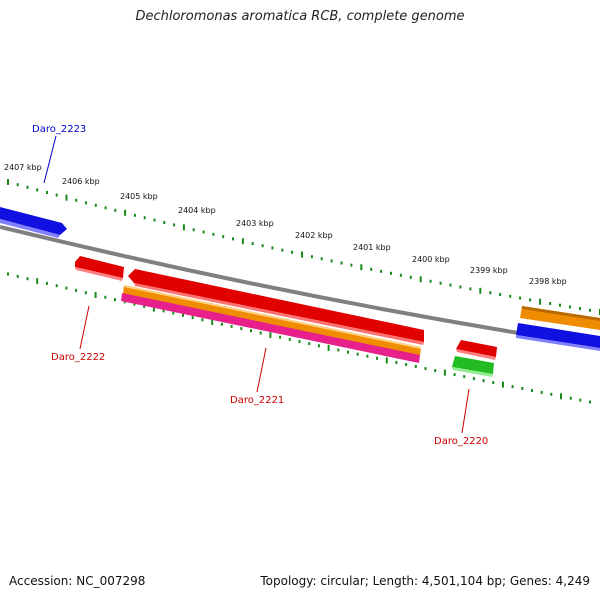 This screenshot has width=600, height=600. What do you see at coordinates (548, 281) in the screenshot?
I see `tick-label: 2398 kbp` at bounding box center [548, 281].